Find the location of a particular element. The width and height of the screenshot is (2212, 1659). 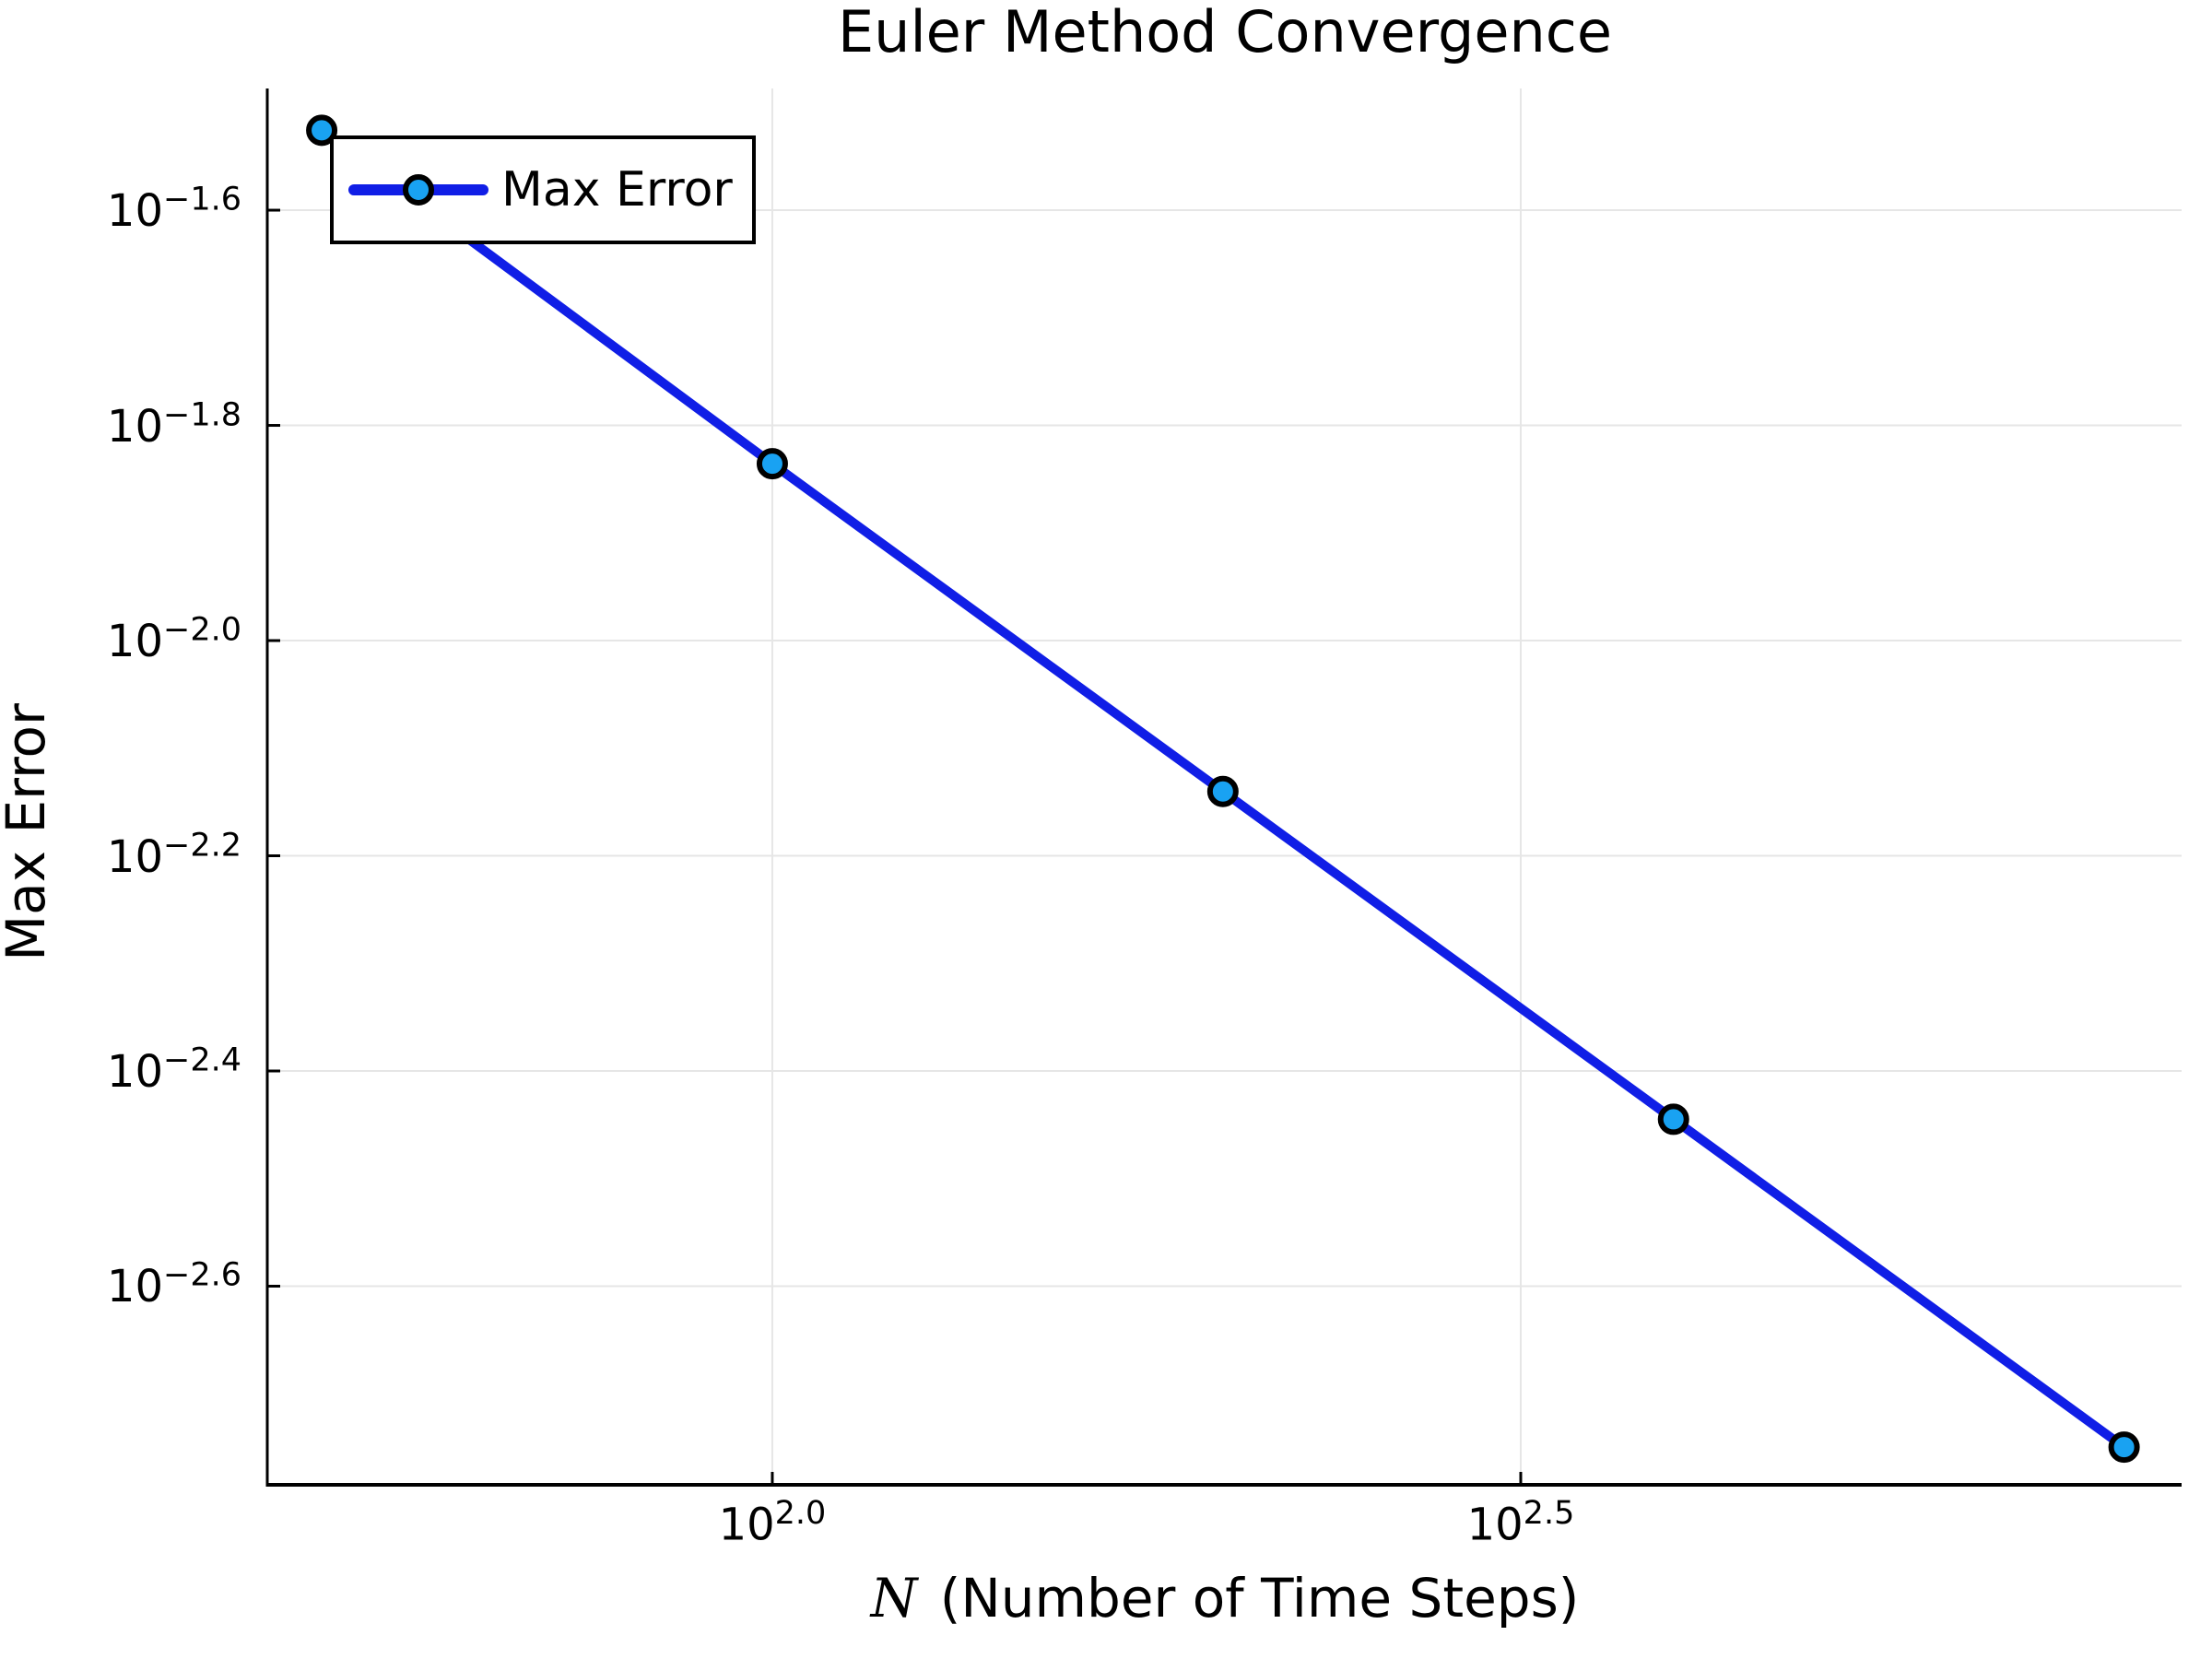

data-point-N800 is located at coordinates (2124, 1447).